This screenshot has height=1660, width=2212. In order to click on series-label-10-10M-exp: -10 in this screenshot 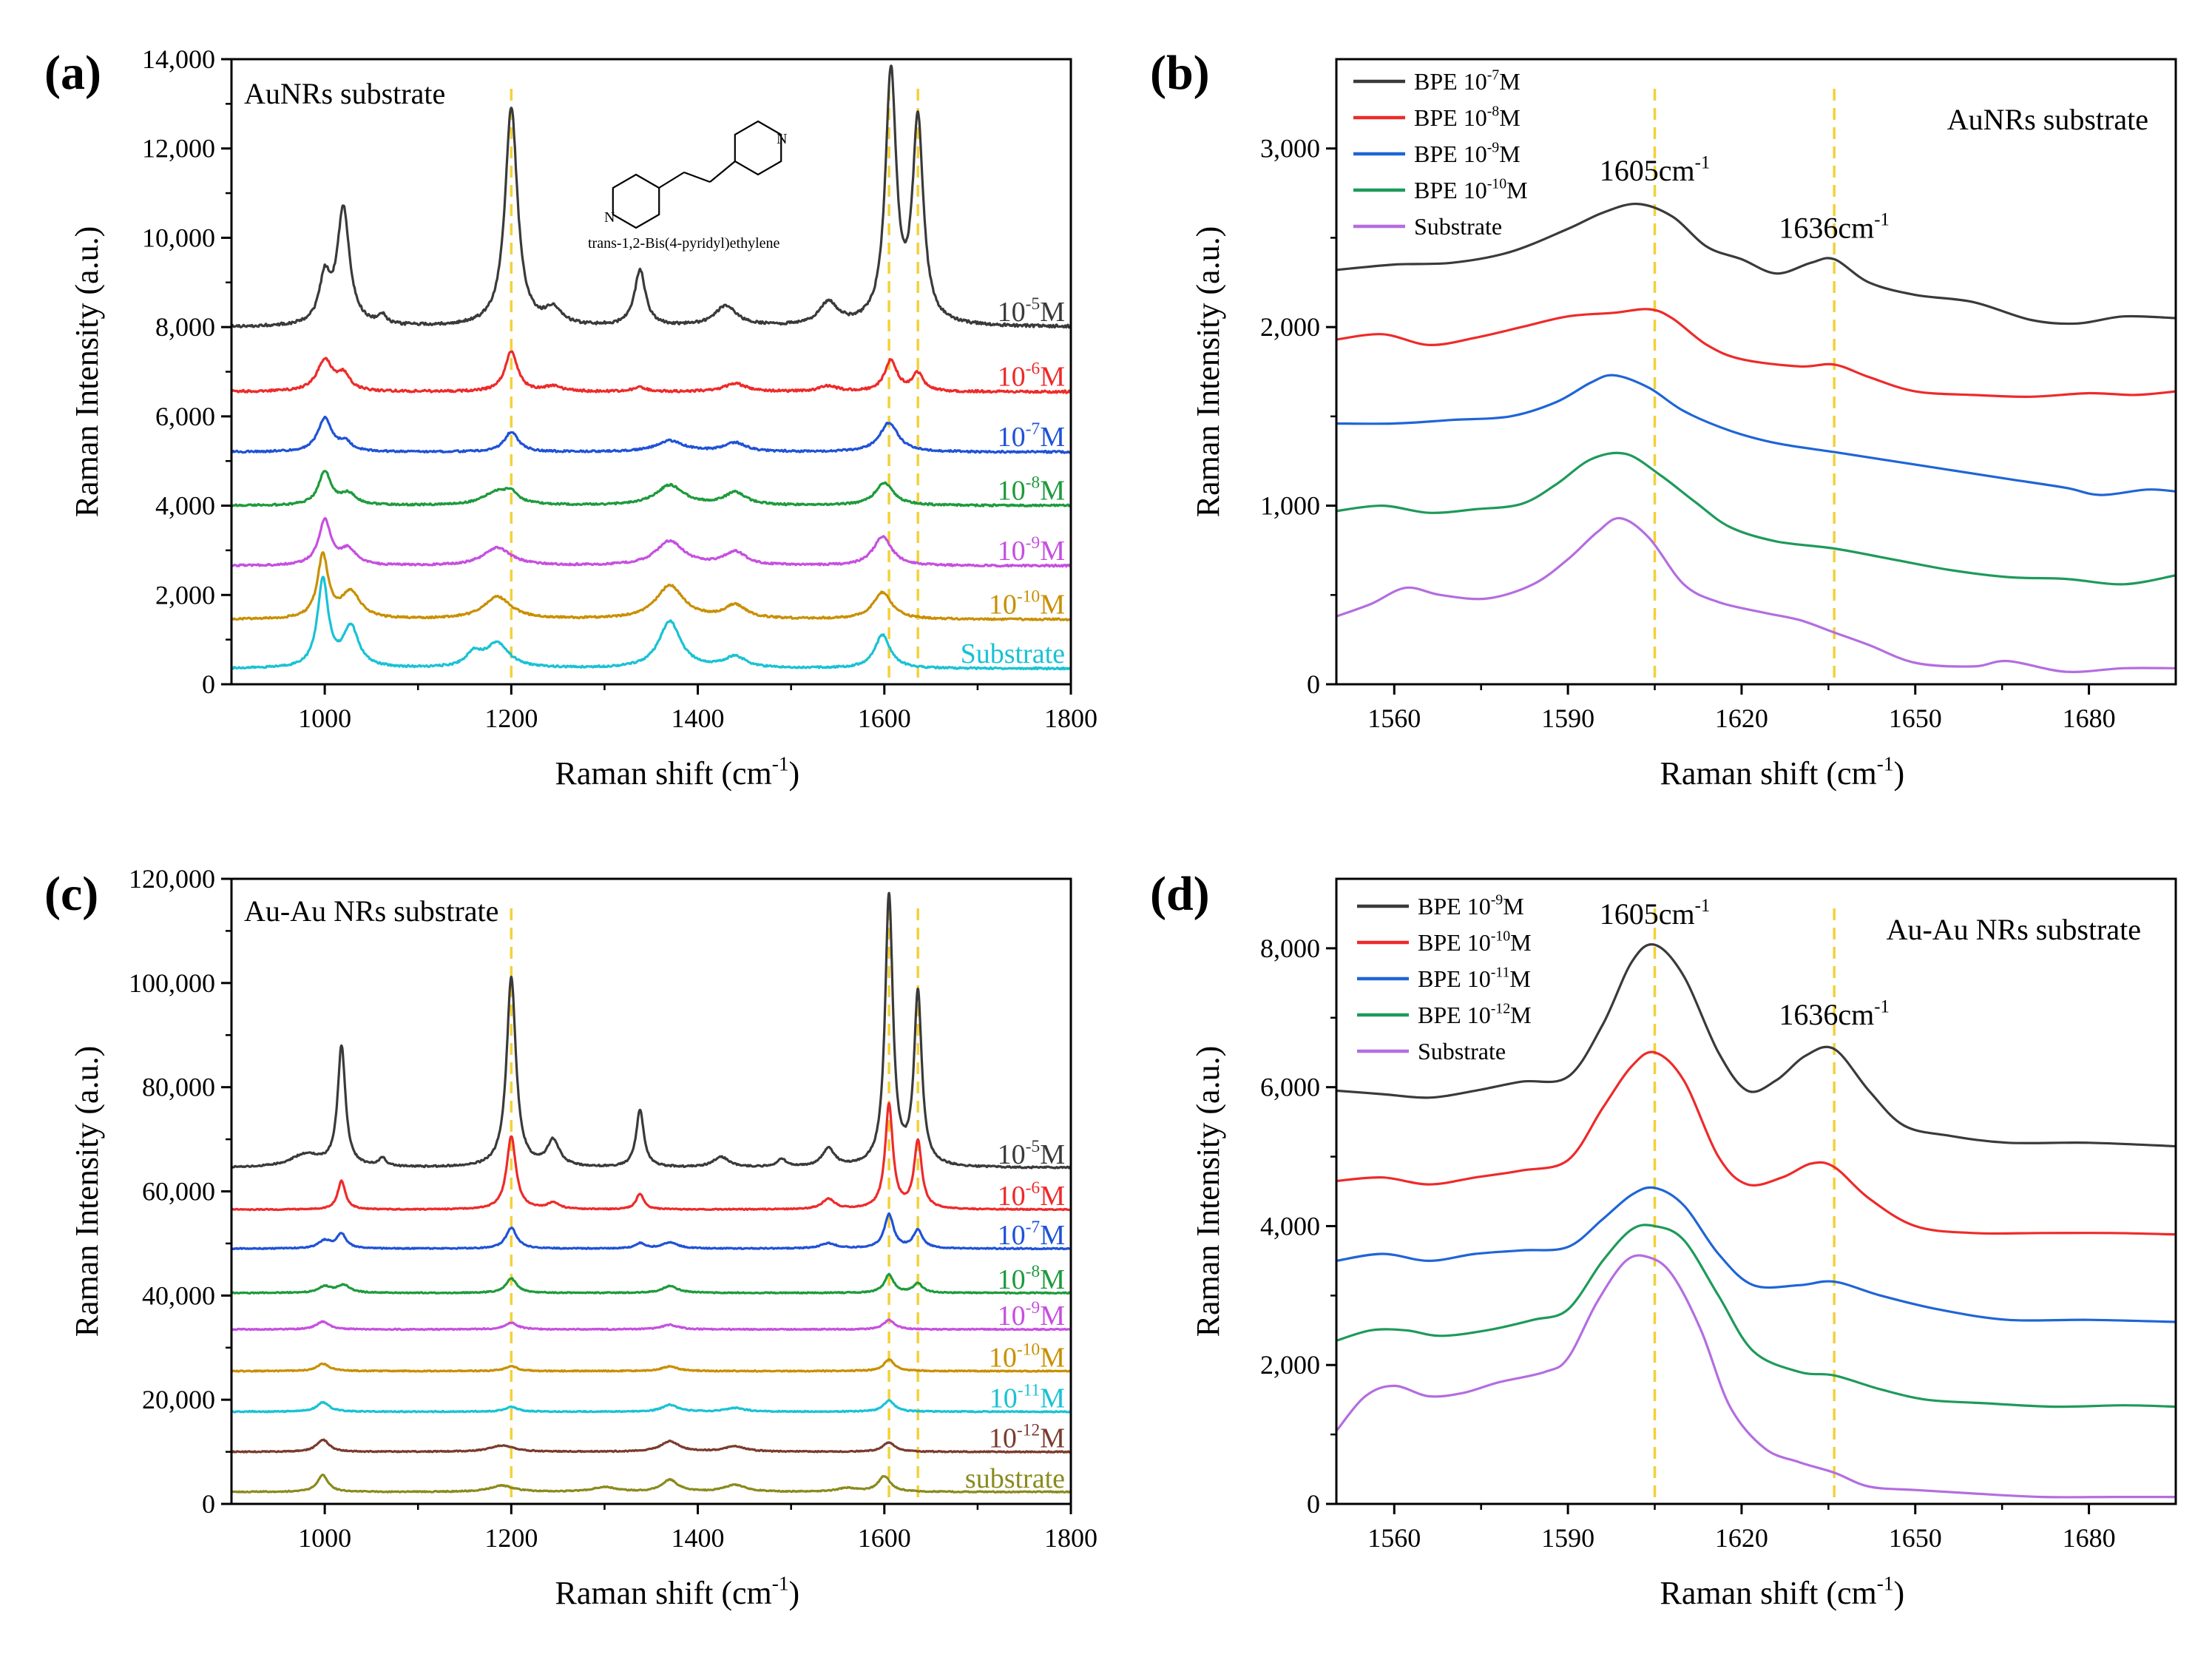, I will do `click(1028, 597)`.